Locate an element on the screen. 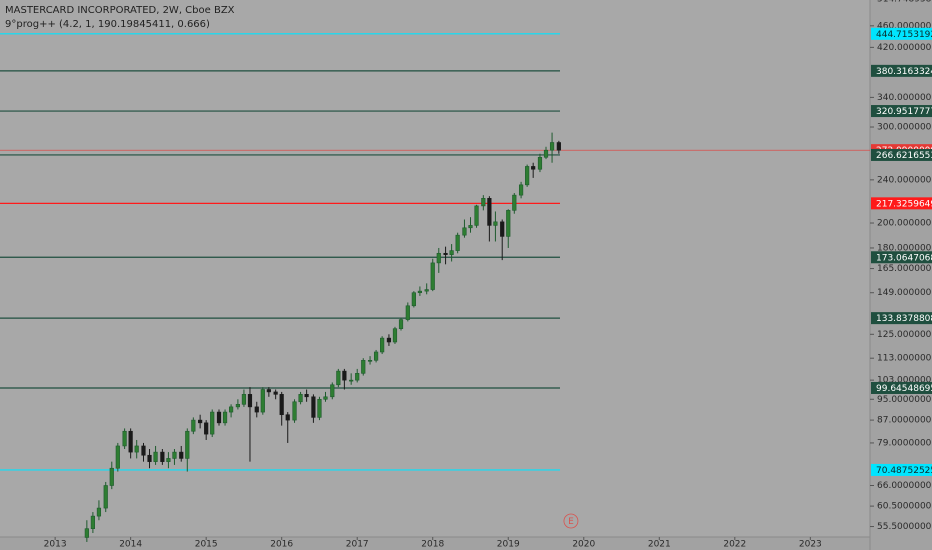  y-tick-label: 55.50000000 is located at coordinates (904, 527).